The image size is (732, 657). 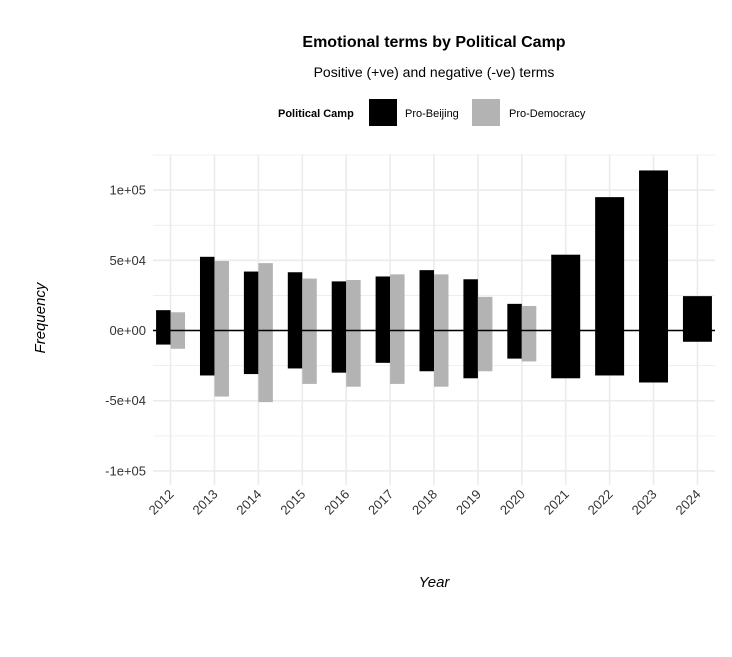 I want to click on bar-pro-beijing-negative-2017, so click(x=383, y=346).